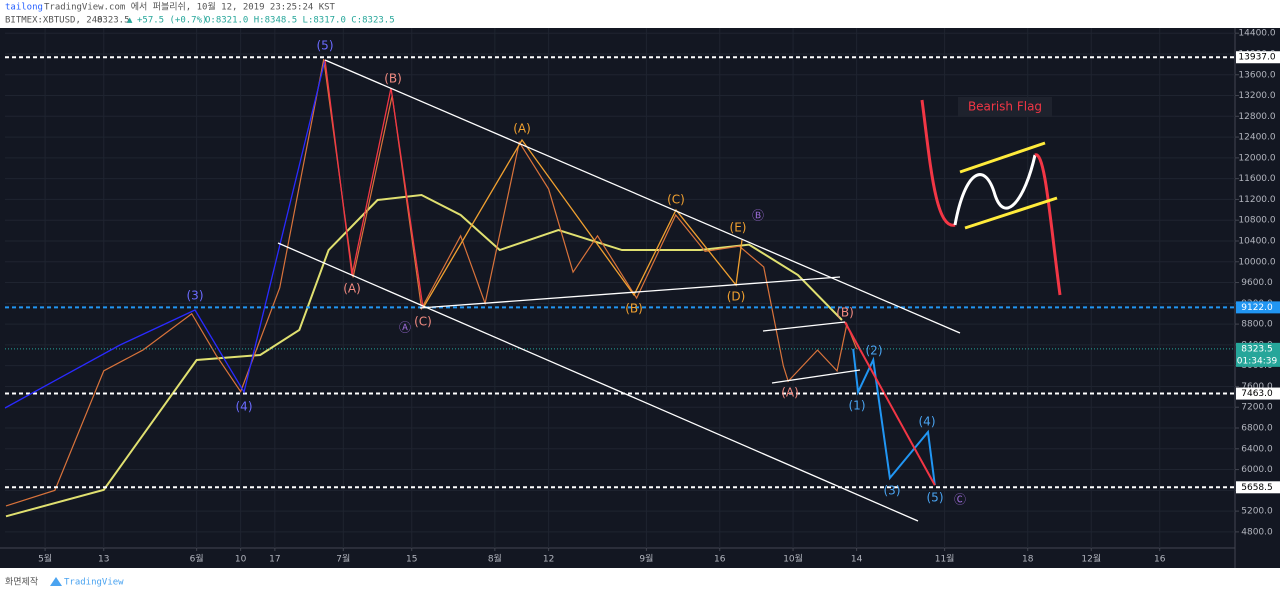 Image resolution: width=1280 pixels, height=594 pixels. What do you see at coordinates (130, 21) in the screenshot?
I see `up-arrow: ▲` at bounding box center [130, 21].